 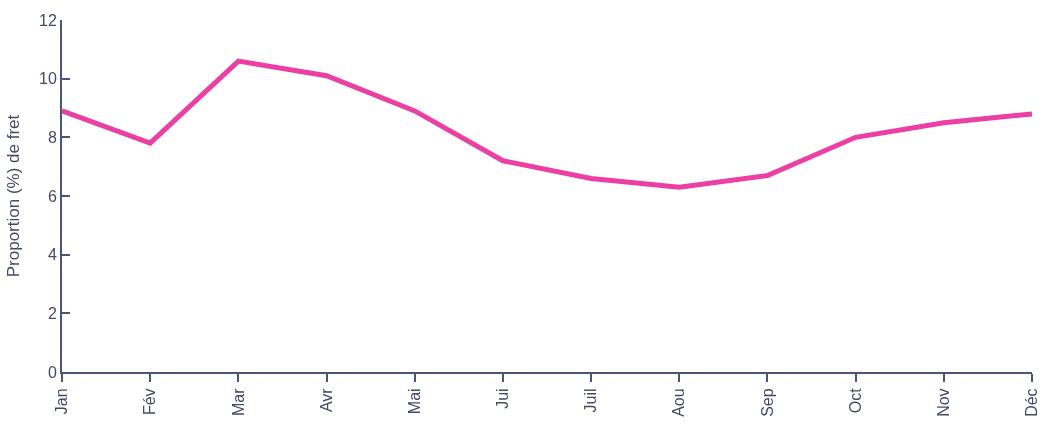 I want to click on y-axis-title: Proportion (%) de fret, so click(x=14, y=196).